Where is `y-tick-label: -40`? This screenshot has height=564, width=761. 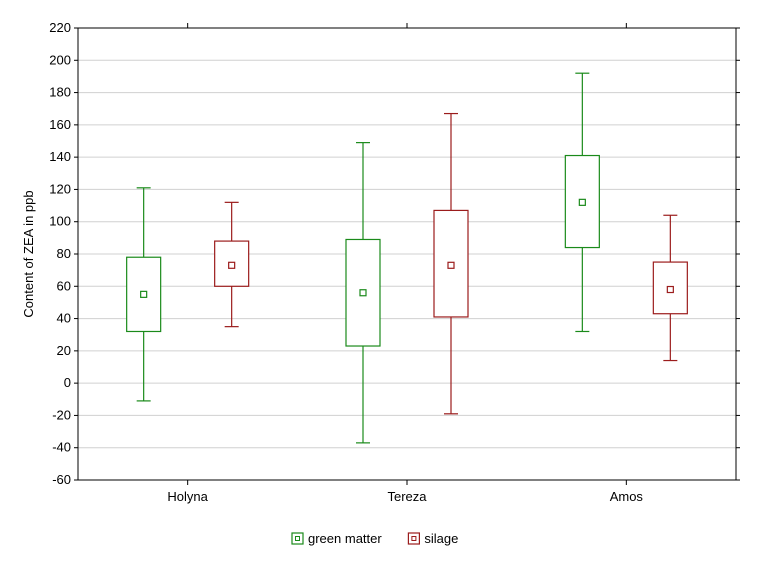 y-tick-label: -40 is located at coordinates (61, 447).